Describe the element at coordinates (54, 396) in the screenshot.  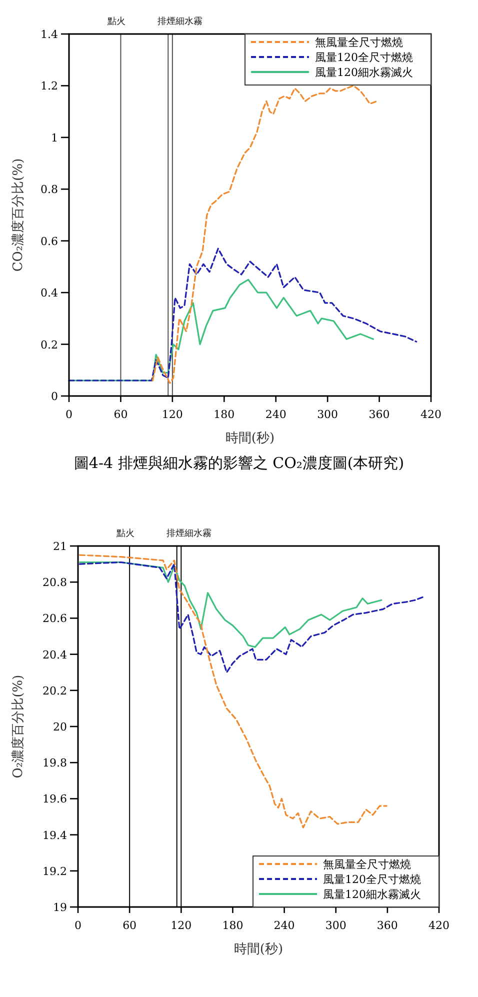
I see `y-tick-label: 0` at that location.